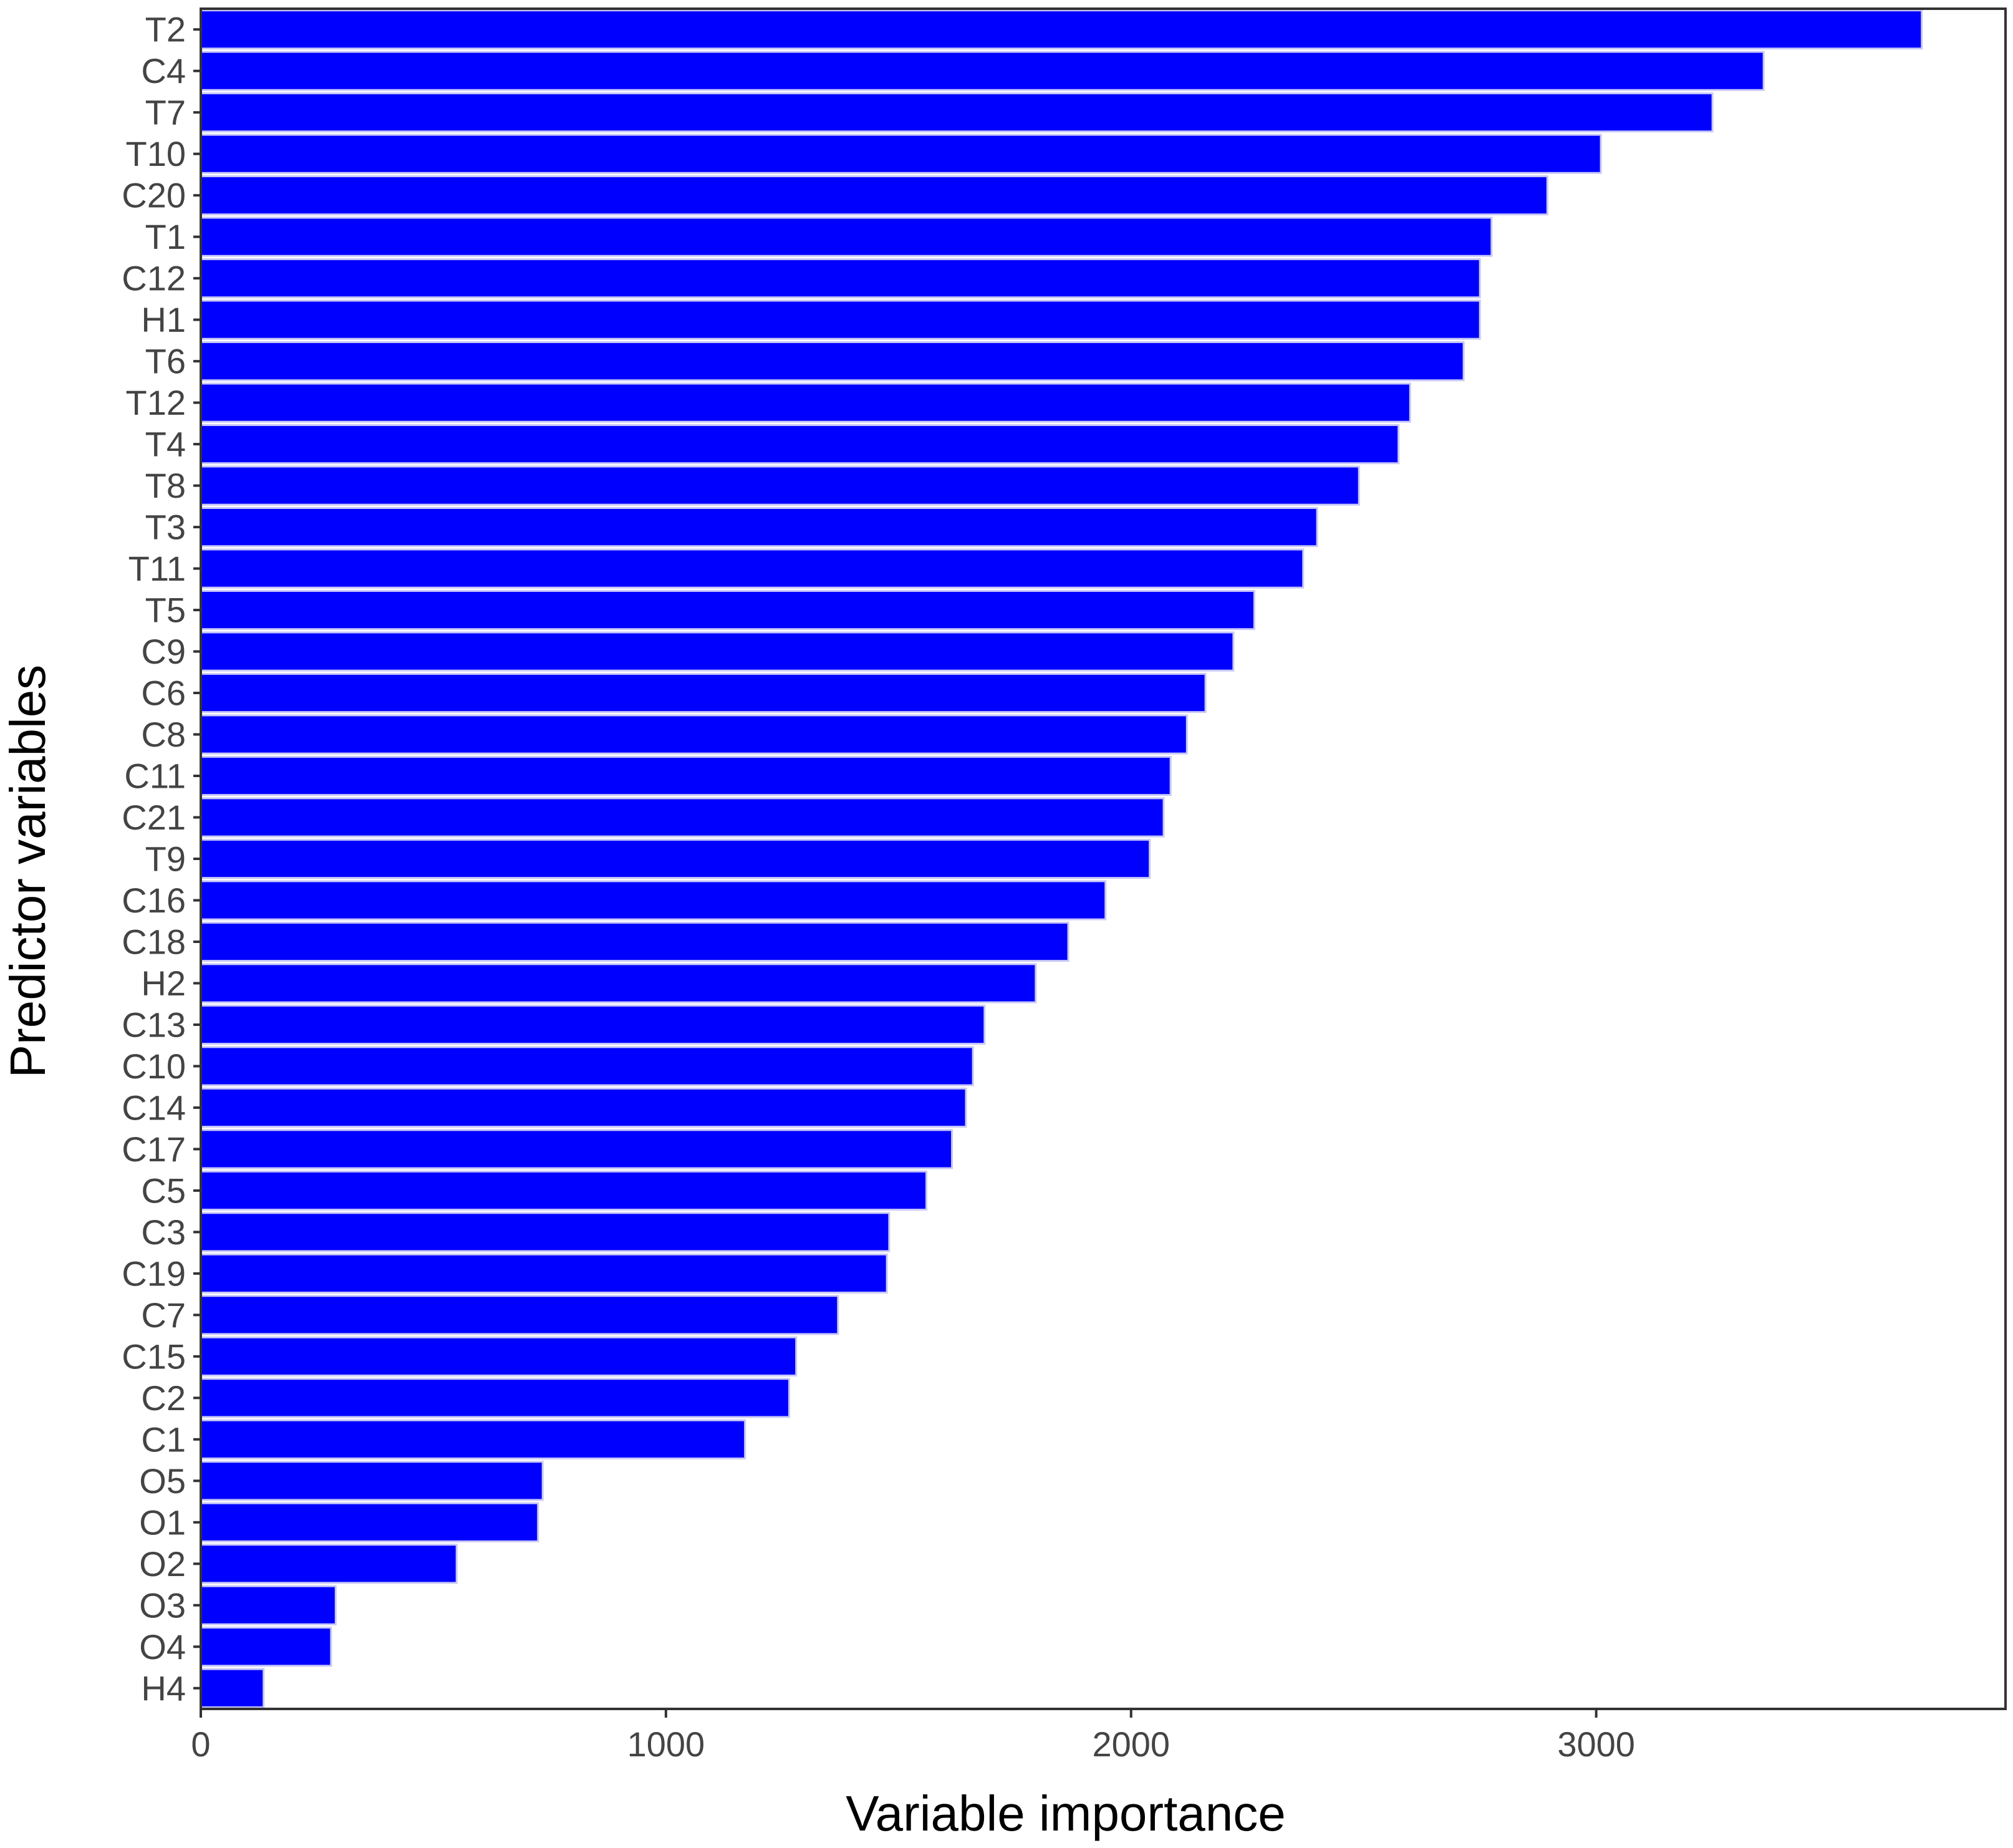 The height and width of the screenshot is (1848, 2013). I want to click on bar-t9, so click(676, 858).